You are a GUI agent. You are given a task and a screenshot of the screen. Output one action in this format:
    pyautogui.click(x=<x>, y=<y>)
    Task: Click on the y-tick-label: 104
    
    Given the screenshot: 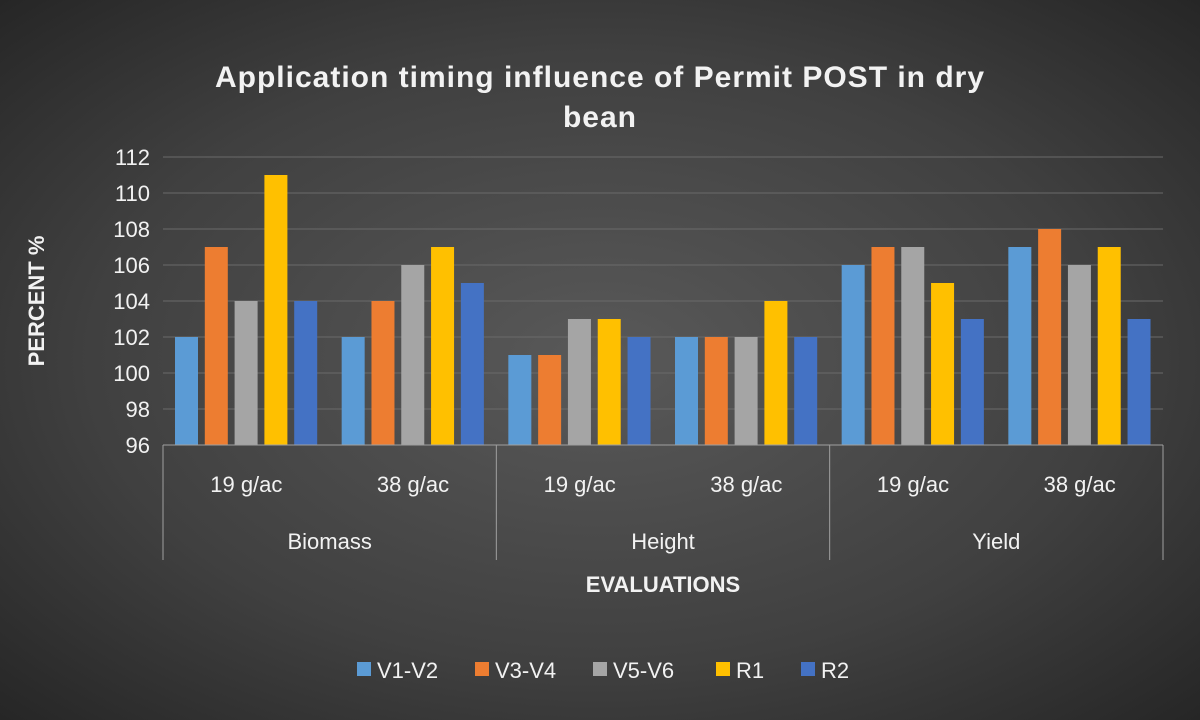 What is the action you would take?
    pyautogui.click(x=131, y=301)
    